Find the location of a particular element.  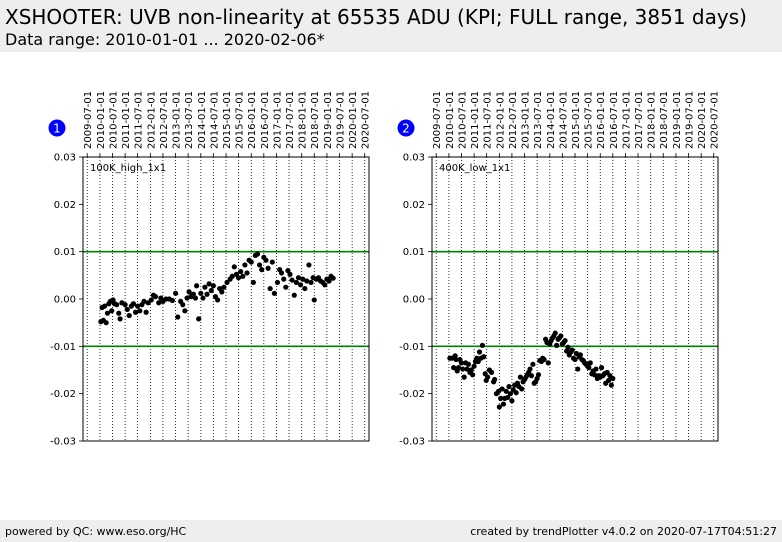

panel-number-text: 1 is located at coordinates (57, 129).